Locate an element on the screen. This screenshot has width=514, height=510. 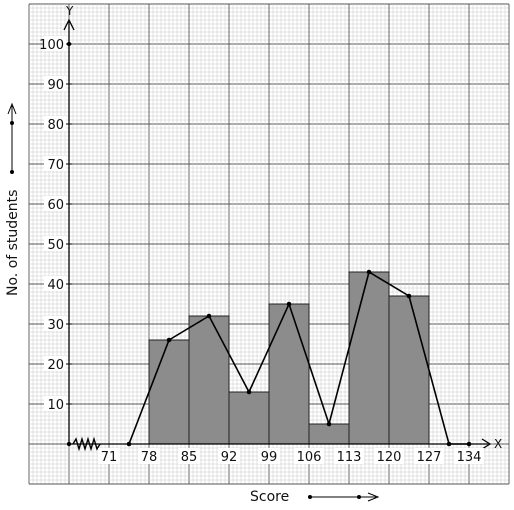
y-tick-label: 80 is located at coordinates (55, 125).